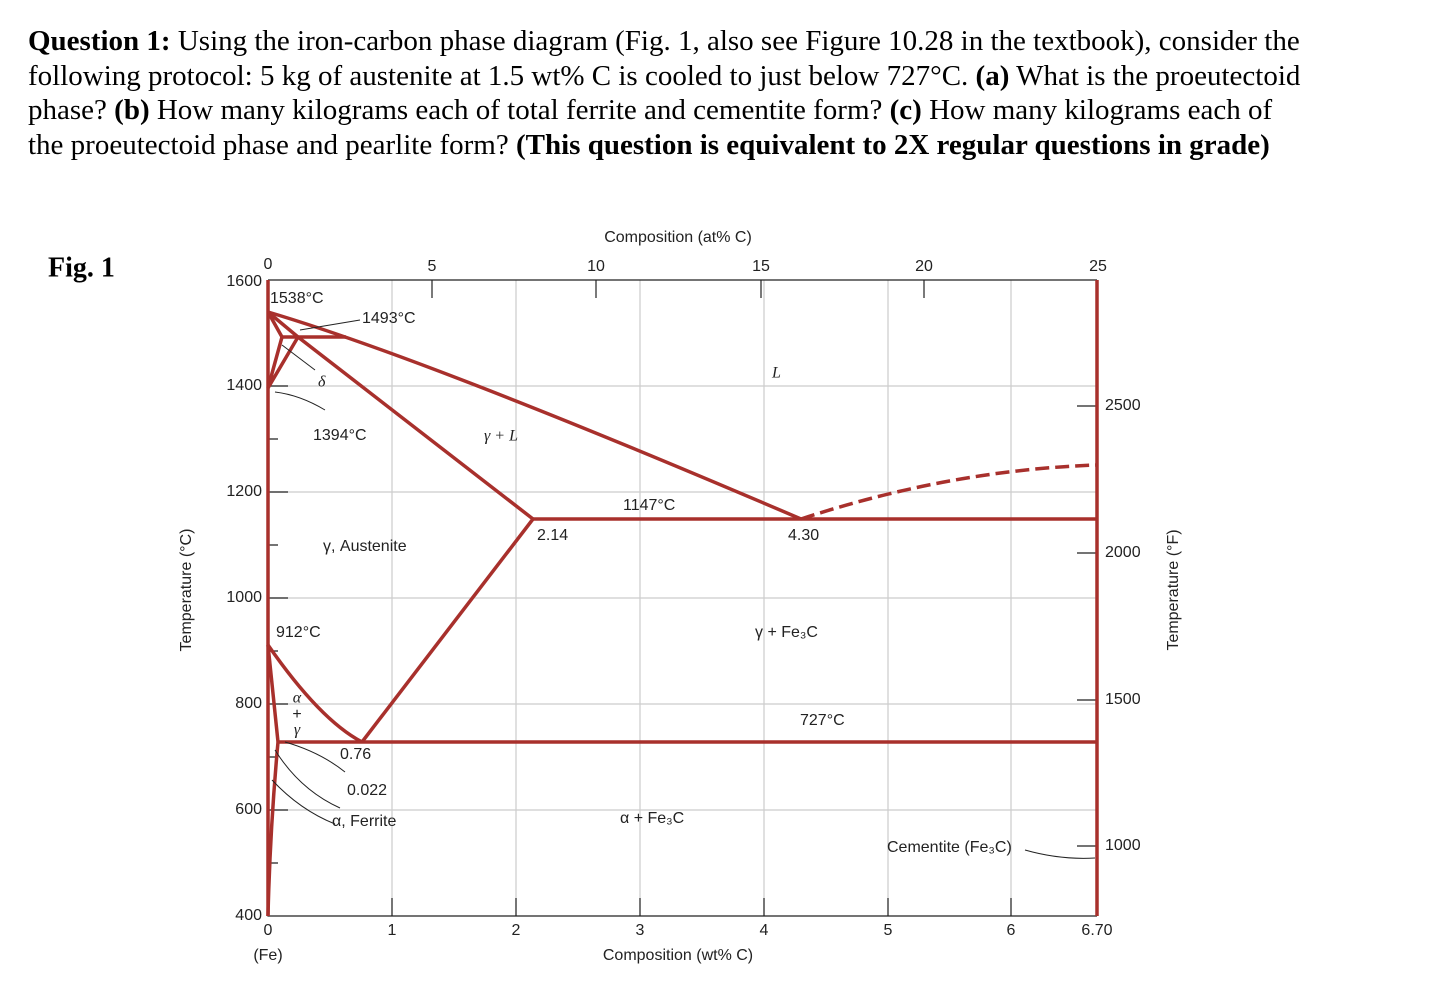 The height and width of the screenshot is (990, 1444). Describe the element at coordinates (764, 930) in the screenshot. I see `bottom-tick-label: 4` at that location.